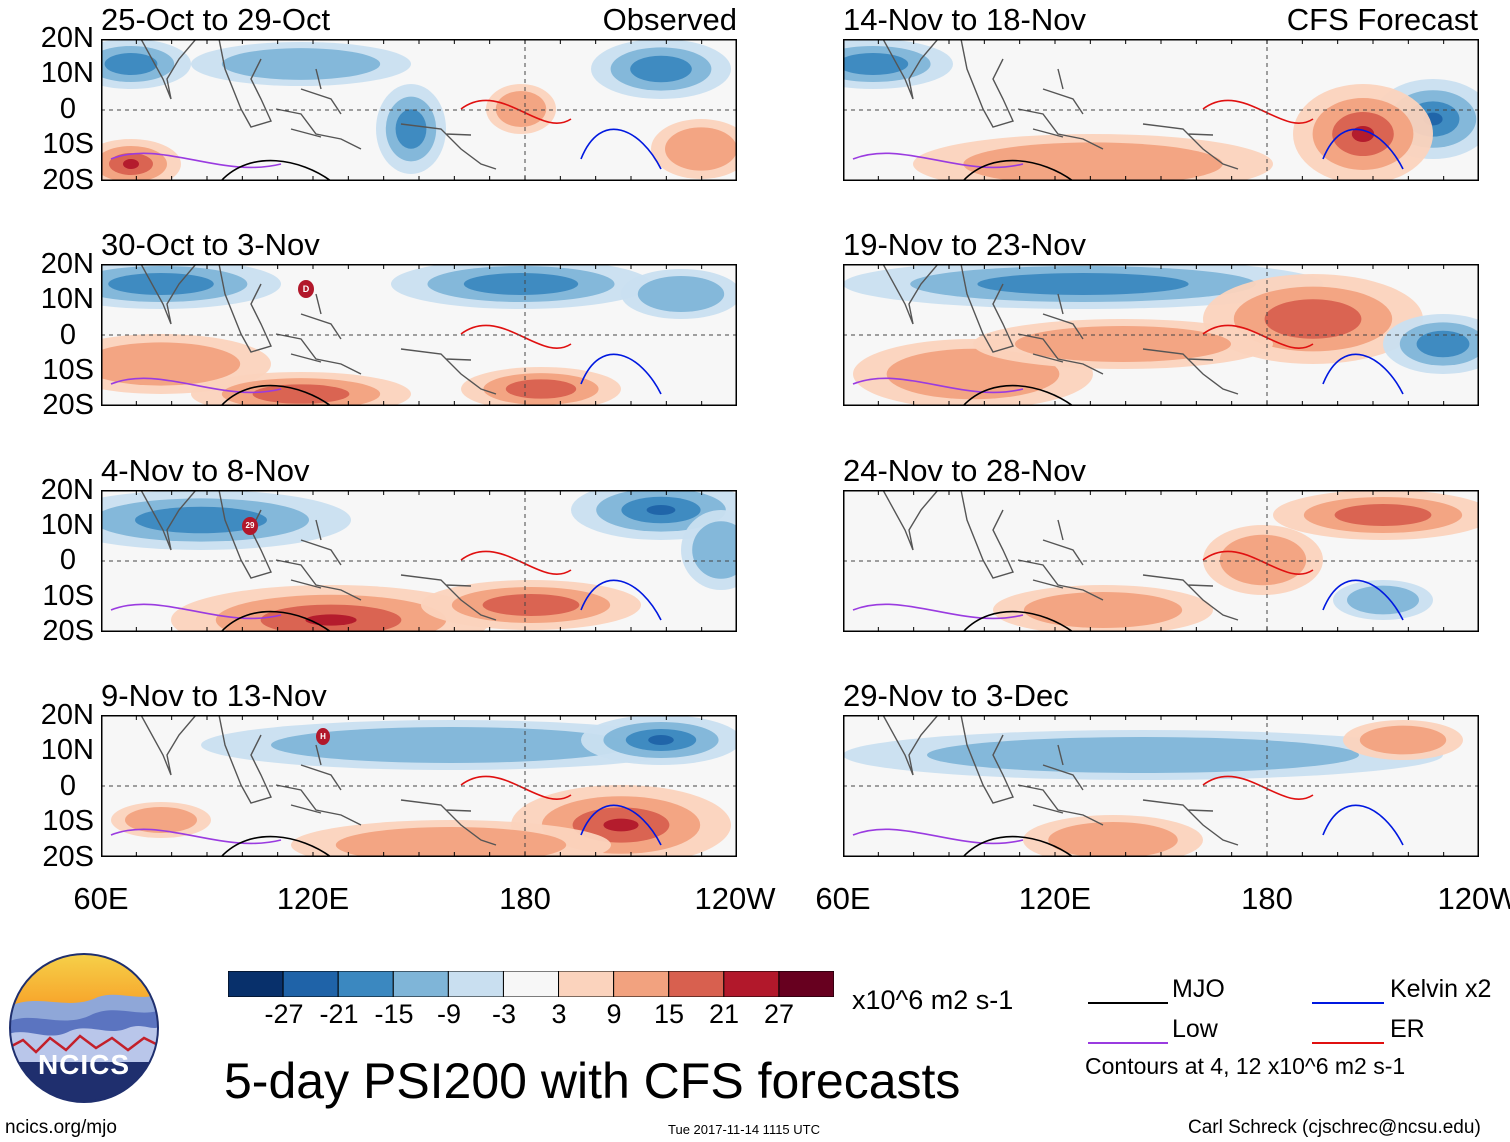 Image resolution: width=1510 pixels, height=1142 pixels. What do you see at coordinates (1348, 1043) in the screenshot?
I see `legend-line-er` at bounding box center [1348, 1043].